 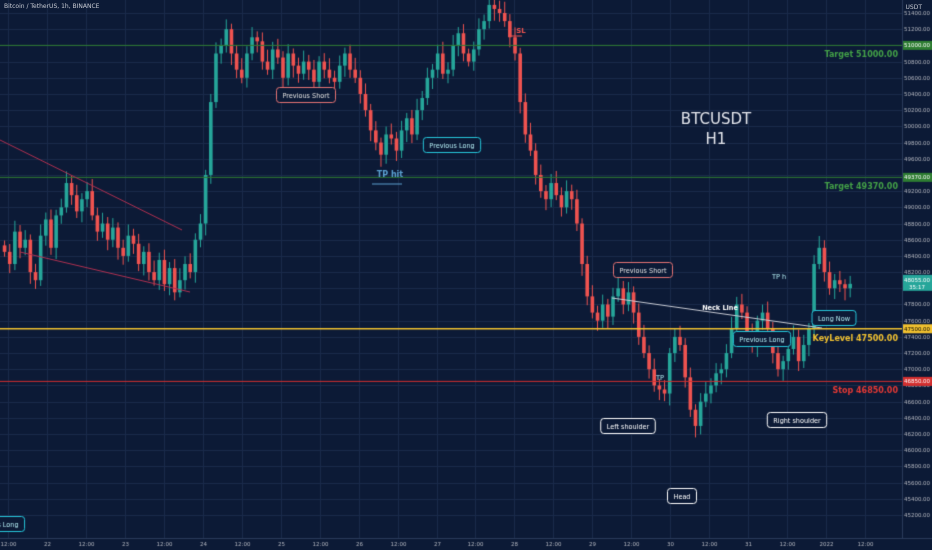 What do you see at coordinates (52, 6) in the screenshot?
I see `symbol-header: Bitcoin / TetherUS, 1h, BINANCE` at bounding box center [52, 6].